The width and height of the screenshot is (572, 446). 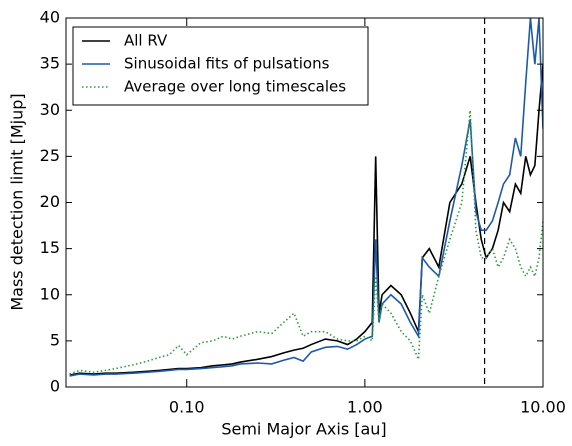 I want to click on y-tick-label: 25, so click(x=50, y=155).